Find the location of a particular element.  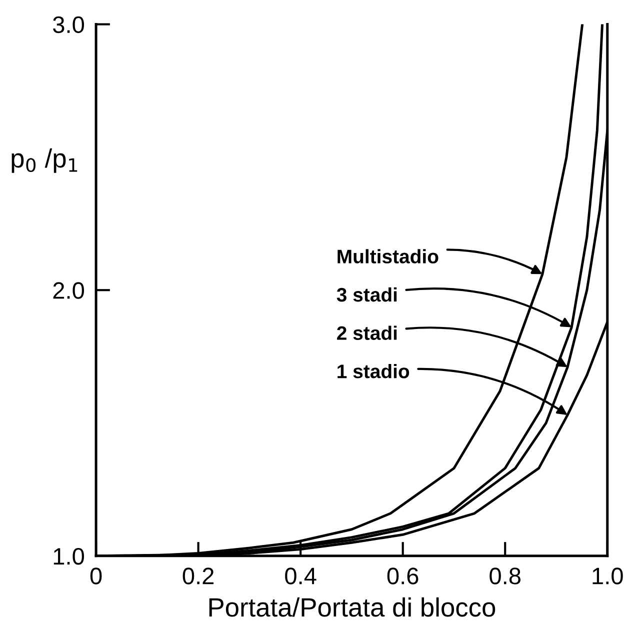

y-axis-title: p$_{0}$ /p$_{1}$ is located at coordinates (45, 160).